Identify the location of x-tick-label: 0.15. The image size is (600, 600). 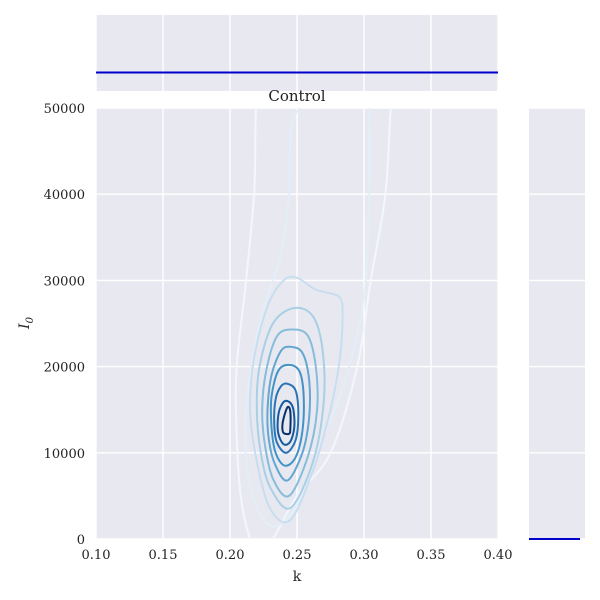
(163, 555).